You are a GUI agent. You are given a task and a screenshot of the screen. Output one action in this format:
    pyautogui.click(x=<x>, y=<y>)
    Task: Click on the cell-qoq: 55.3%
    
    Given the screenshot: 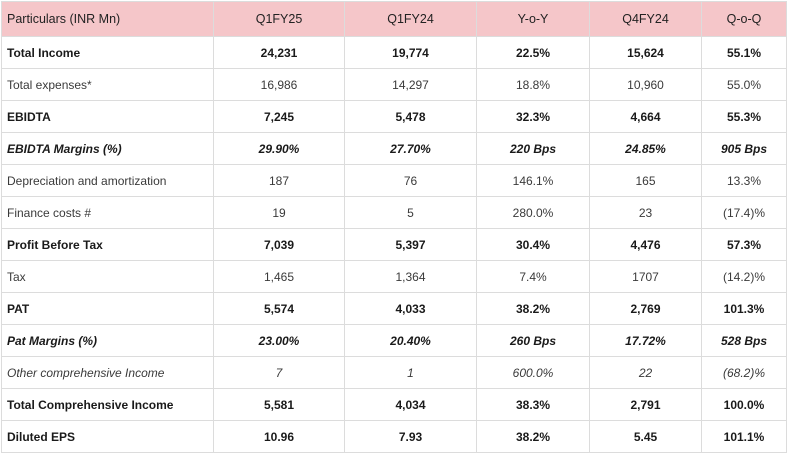 What is the action you would take?
    pyautogui.click(x=744, y=116)
    